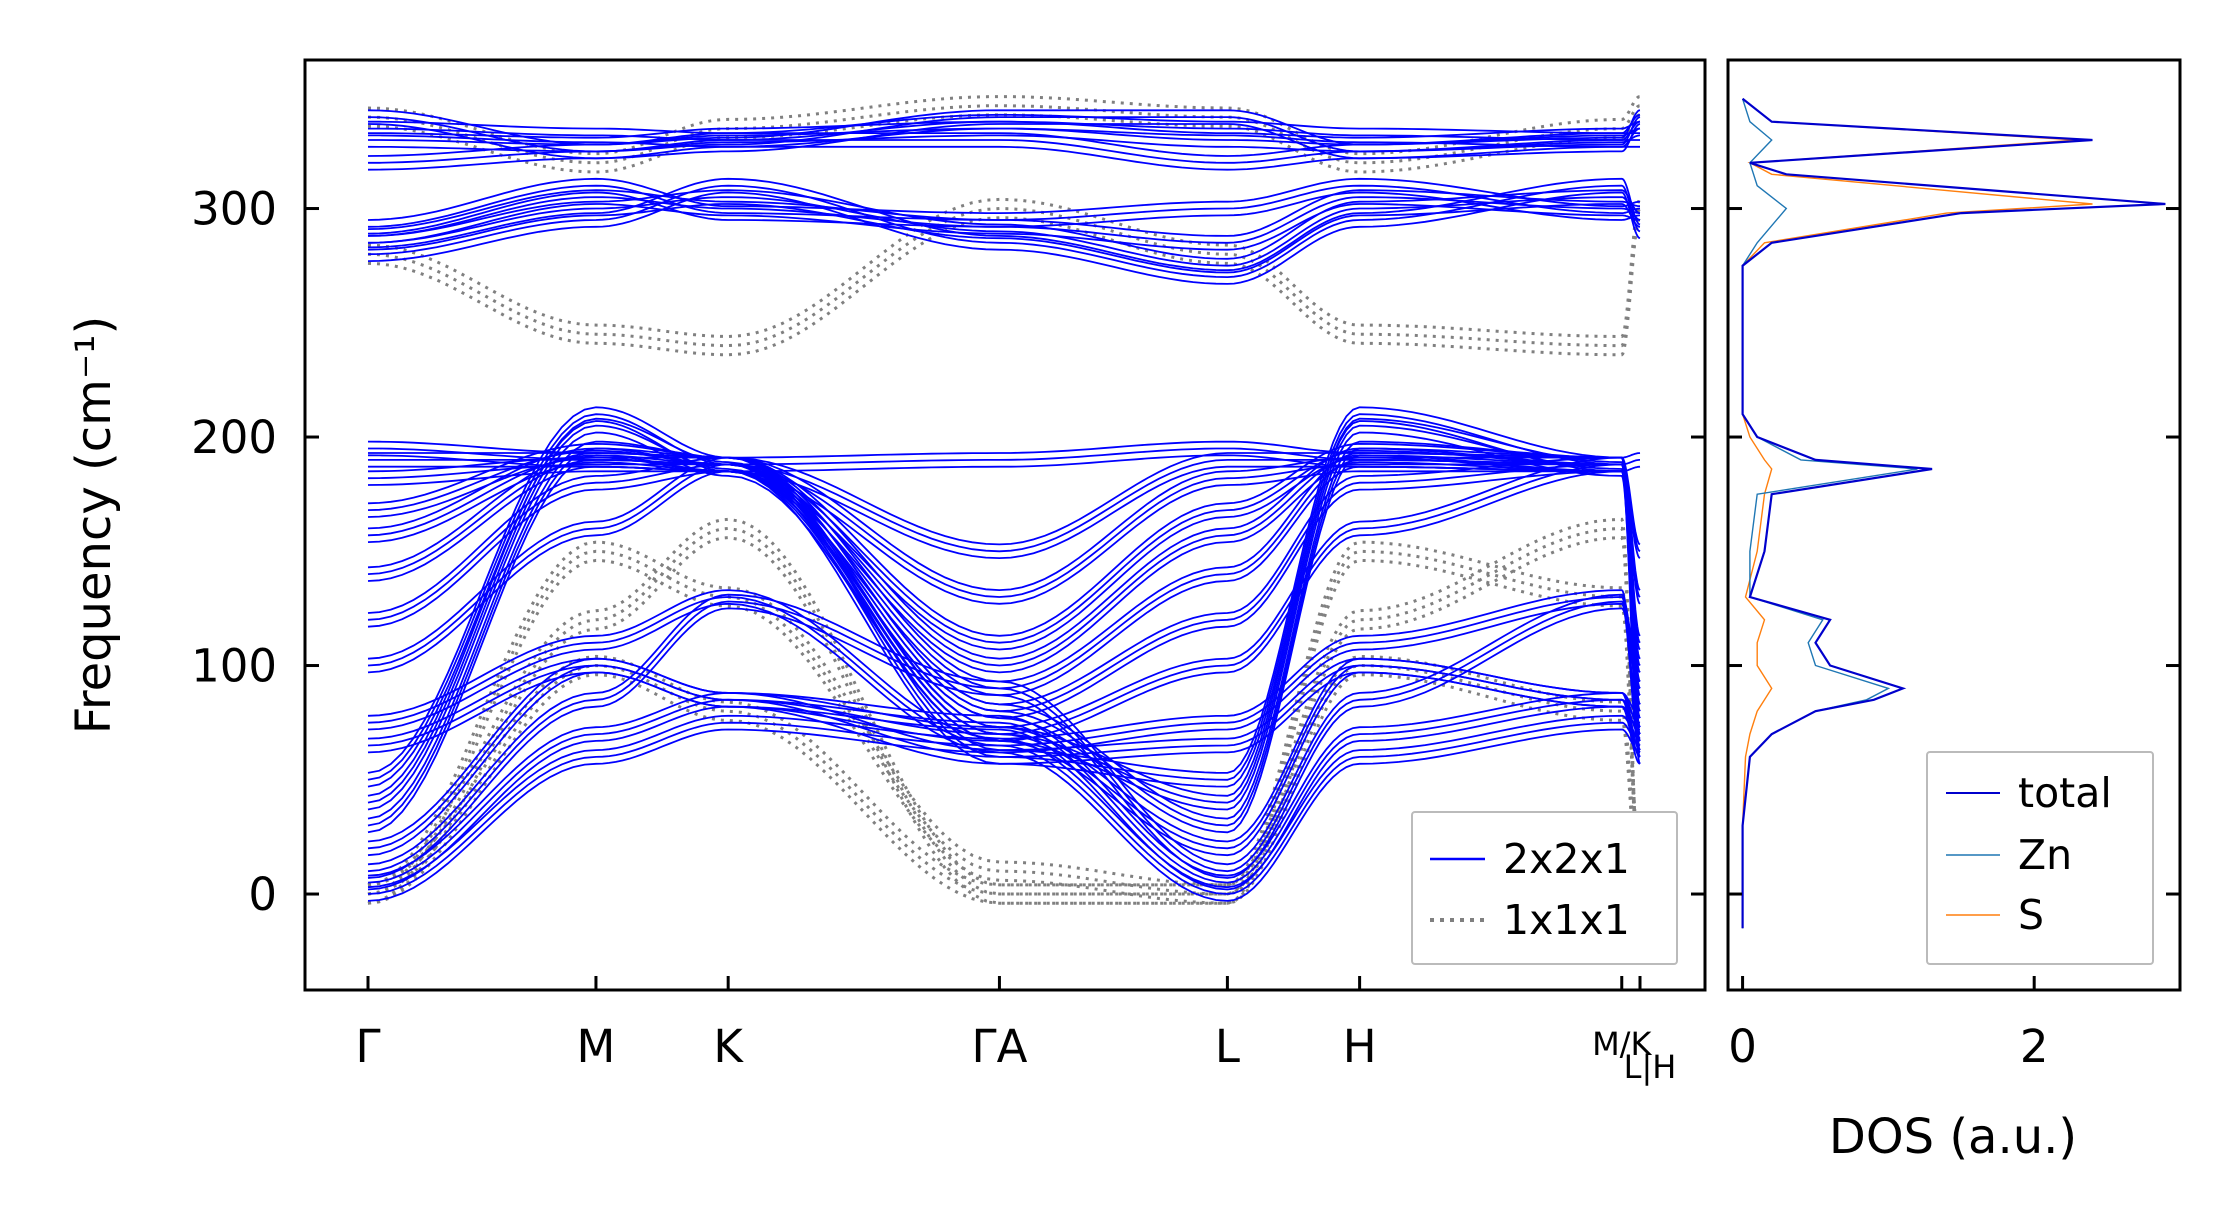 The width and height of the screenshot is (2222, 1220). What do you see at coordinates (1227, 1046) in the screenshot?
I see `kpath-label-L1: L` at bounding box center [1227, 1046].